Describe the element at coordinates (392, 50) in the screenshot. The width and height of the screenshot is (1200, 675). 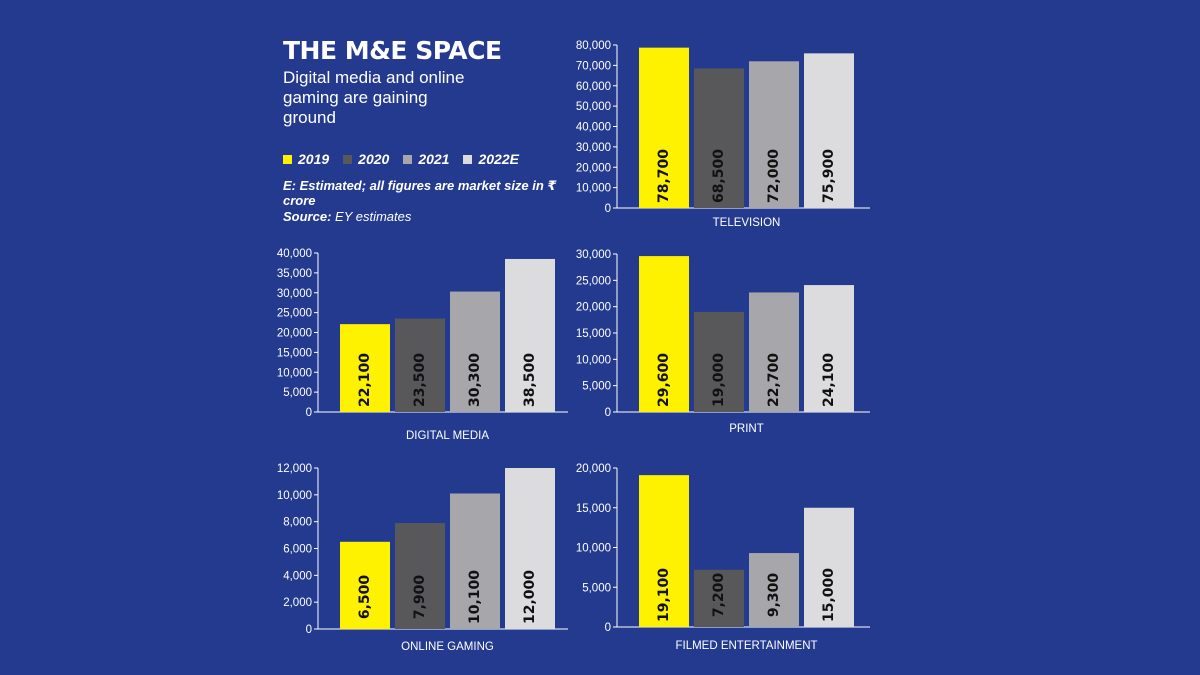
I see `page-title: THE M&E SPACE` at that location.